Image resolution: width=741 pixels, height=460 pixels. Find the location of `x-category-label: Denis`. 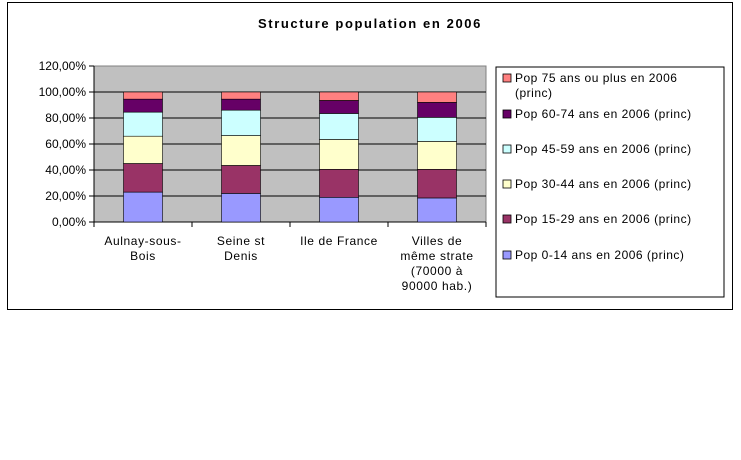

x-category-label: Denis is located at coordinates (241, 256).